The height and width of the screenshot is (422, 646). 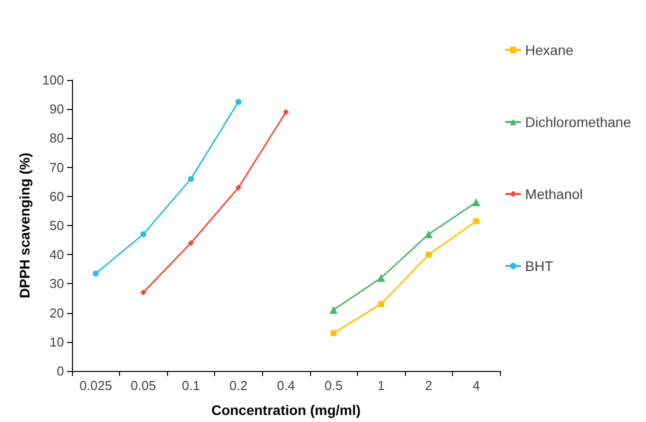 What do you see at coordinates (57, 312) in the screenshot?
I see `y-tick-label: 20` at bounding box center [57, 312].